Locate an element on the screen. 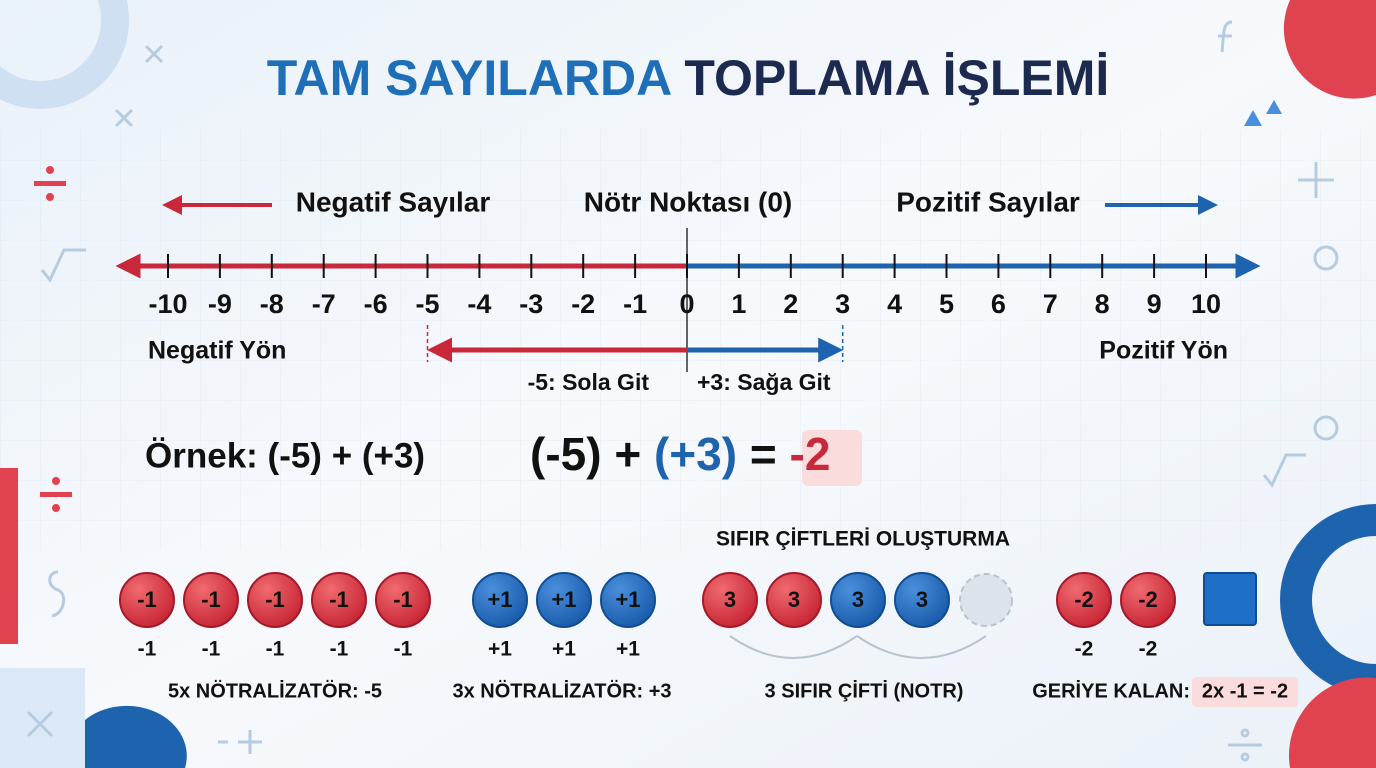 This screenshot has width=1376, height=768. move-label: -5: Sola Git is located at coordinates (589, 382).